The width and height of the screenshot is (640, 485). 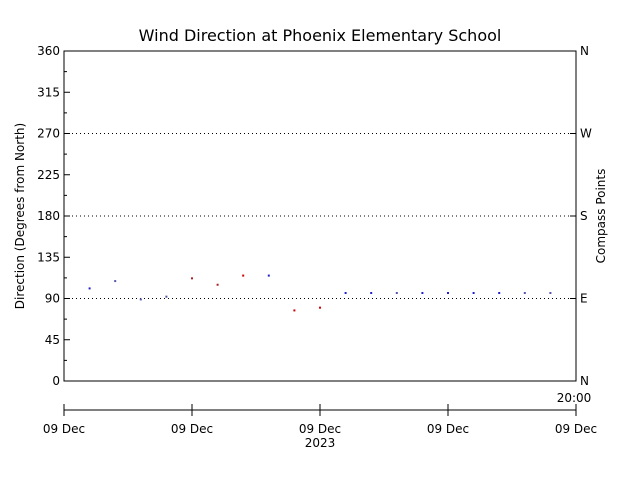 I want to click on y-tick-label: 225, so click(x=48, y=175).